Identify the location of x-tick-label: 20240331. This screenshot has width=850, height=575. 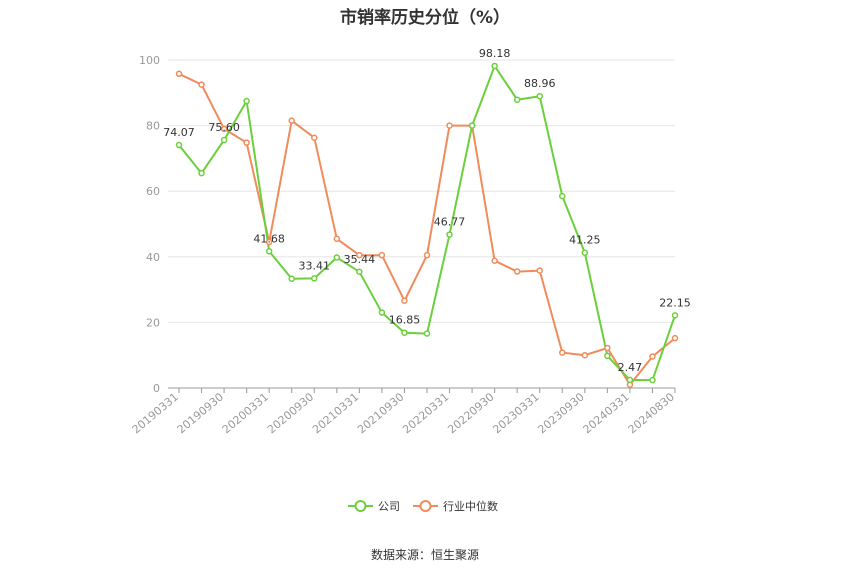
(606, 413).